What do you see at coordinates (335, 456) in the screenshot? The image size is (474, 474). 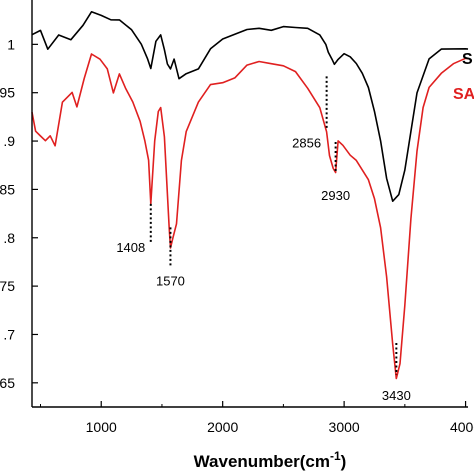 I see `x-axis-title-superscript: -1` at bounding box center [335, 456].